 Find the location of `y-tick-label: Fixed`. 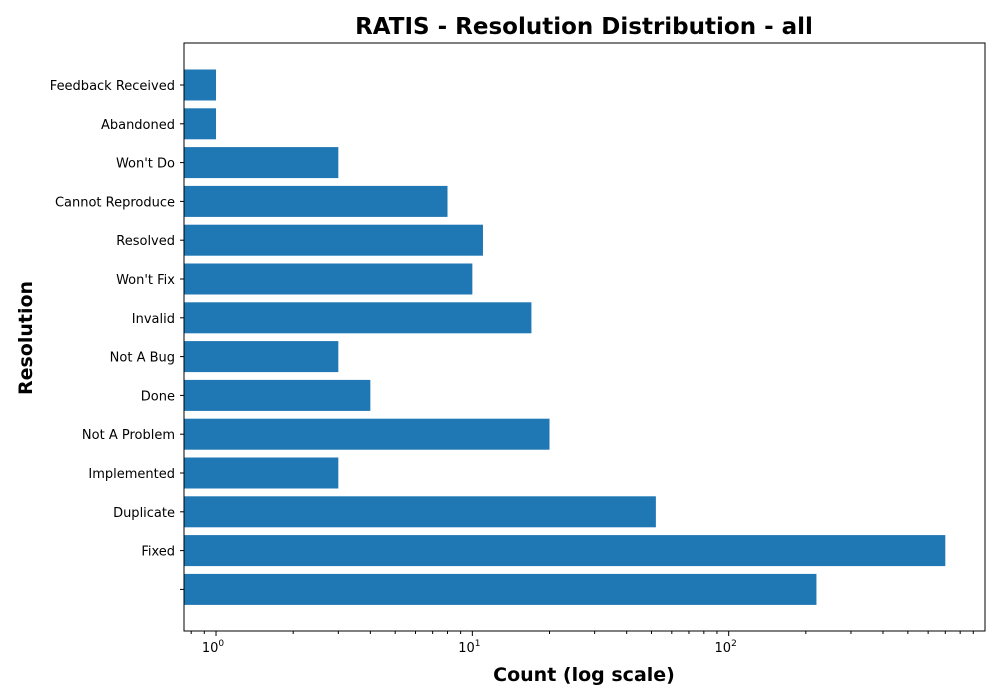

y-tick-label: Fixed is located at coordinates (158, 552).